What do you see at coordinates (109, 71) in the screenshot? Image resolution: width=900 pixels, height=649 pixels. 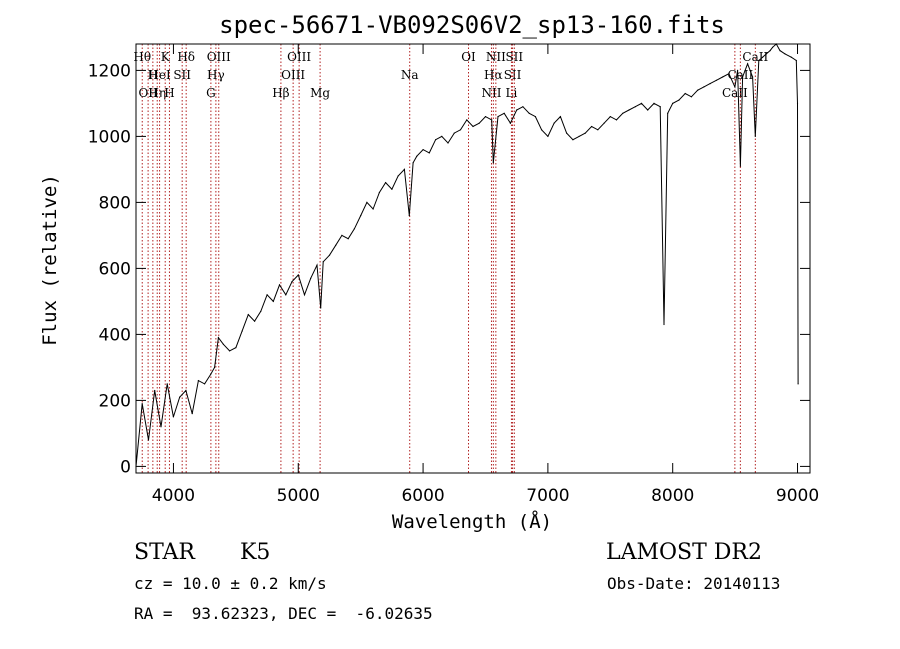 I see `y-tick-label-6: 1200` at bounding box center [109, 71].